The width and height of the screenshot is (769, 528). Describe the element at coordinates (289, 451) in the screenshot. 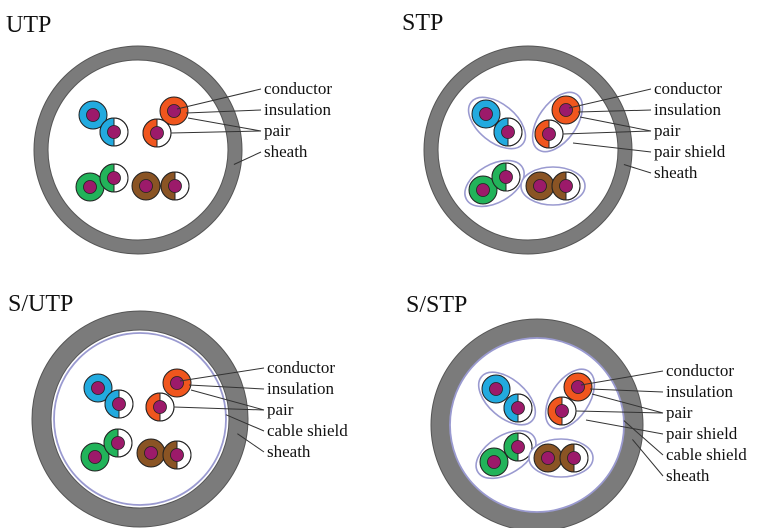

I see `label-text: sheath` at that location.